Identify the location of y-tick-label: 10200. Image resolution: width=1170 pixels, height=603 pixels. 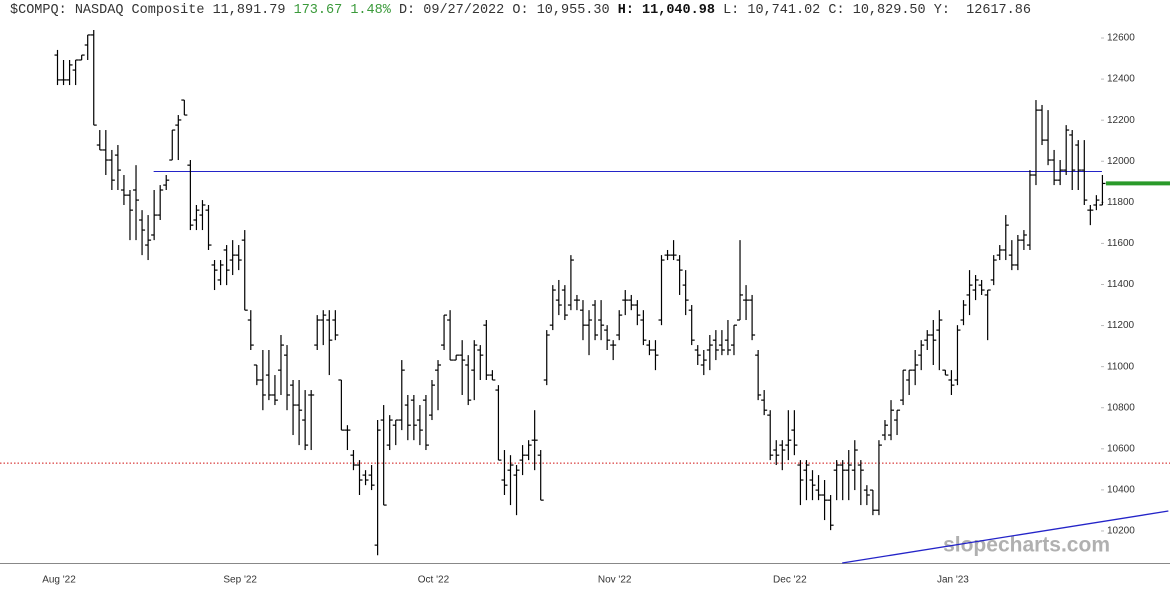
(1121, 531).